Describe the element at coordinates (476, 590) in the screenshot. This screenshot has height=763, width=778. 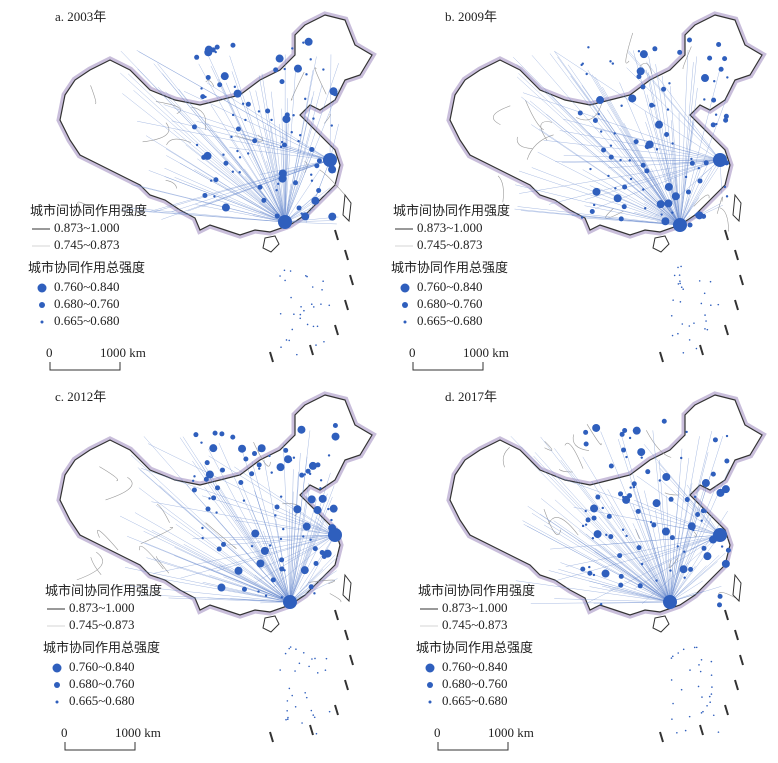
I see `legend-title: 城市间协同作用强度` at that location.